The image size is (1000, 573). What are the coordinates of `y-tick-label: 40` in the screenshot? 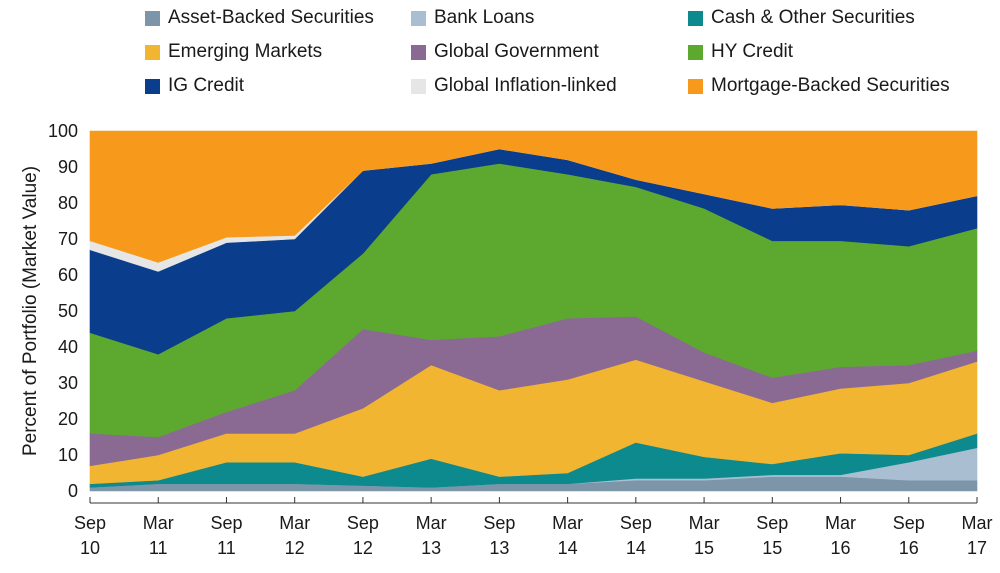 It's located at (68, 347).